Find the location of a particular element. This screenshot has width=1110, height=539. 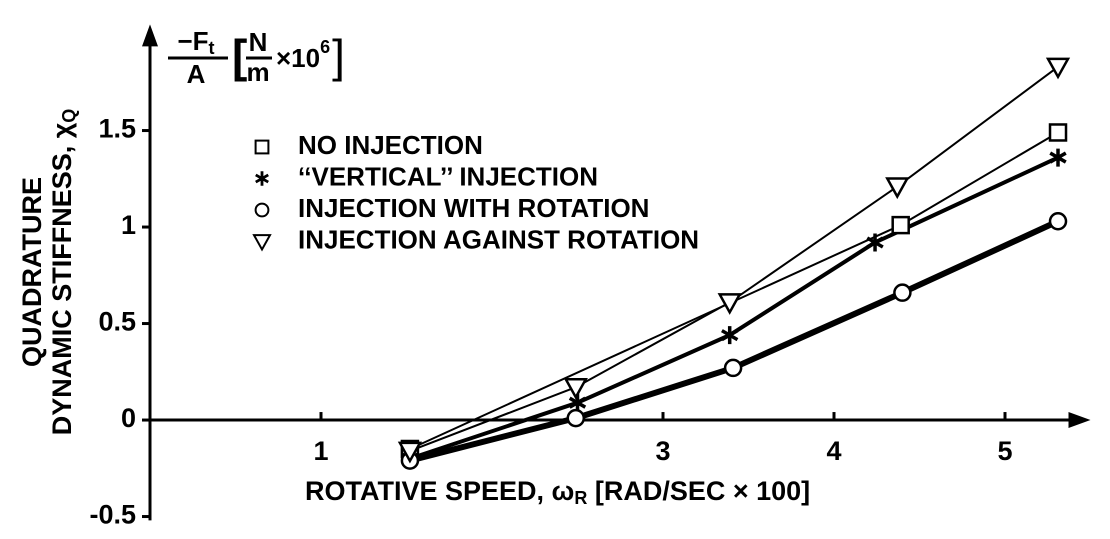

y-tick-label: -0.5 is located at coordinates (112, 515).